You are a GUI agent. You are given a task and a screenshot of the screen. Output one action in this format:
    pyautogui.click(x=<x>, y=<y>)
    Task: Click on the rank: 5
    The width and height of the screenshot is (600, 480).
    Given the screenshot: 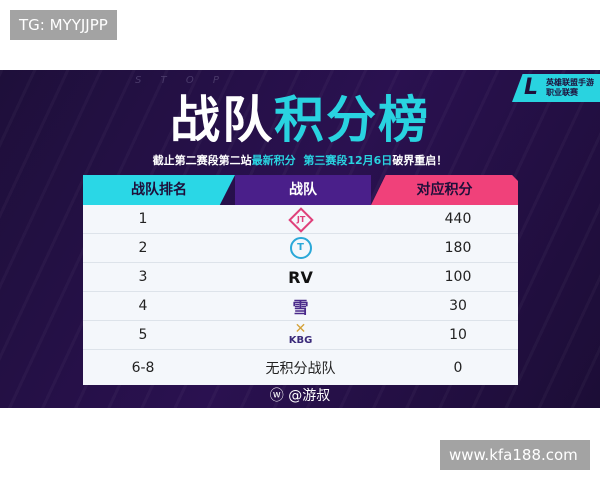 What is the action you would take?
    pyautogui.click(x=143, y=335)
    